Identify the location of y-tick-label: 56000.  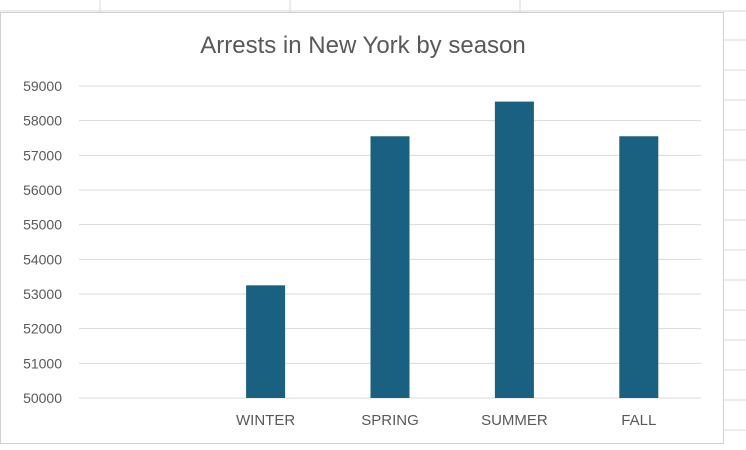
(42, 190).